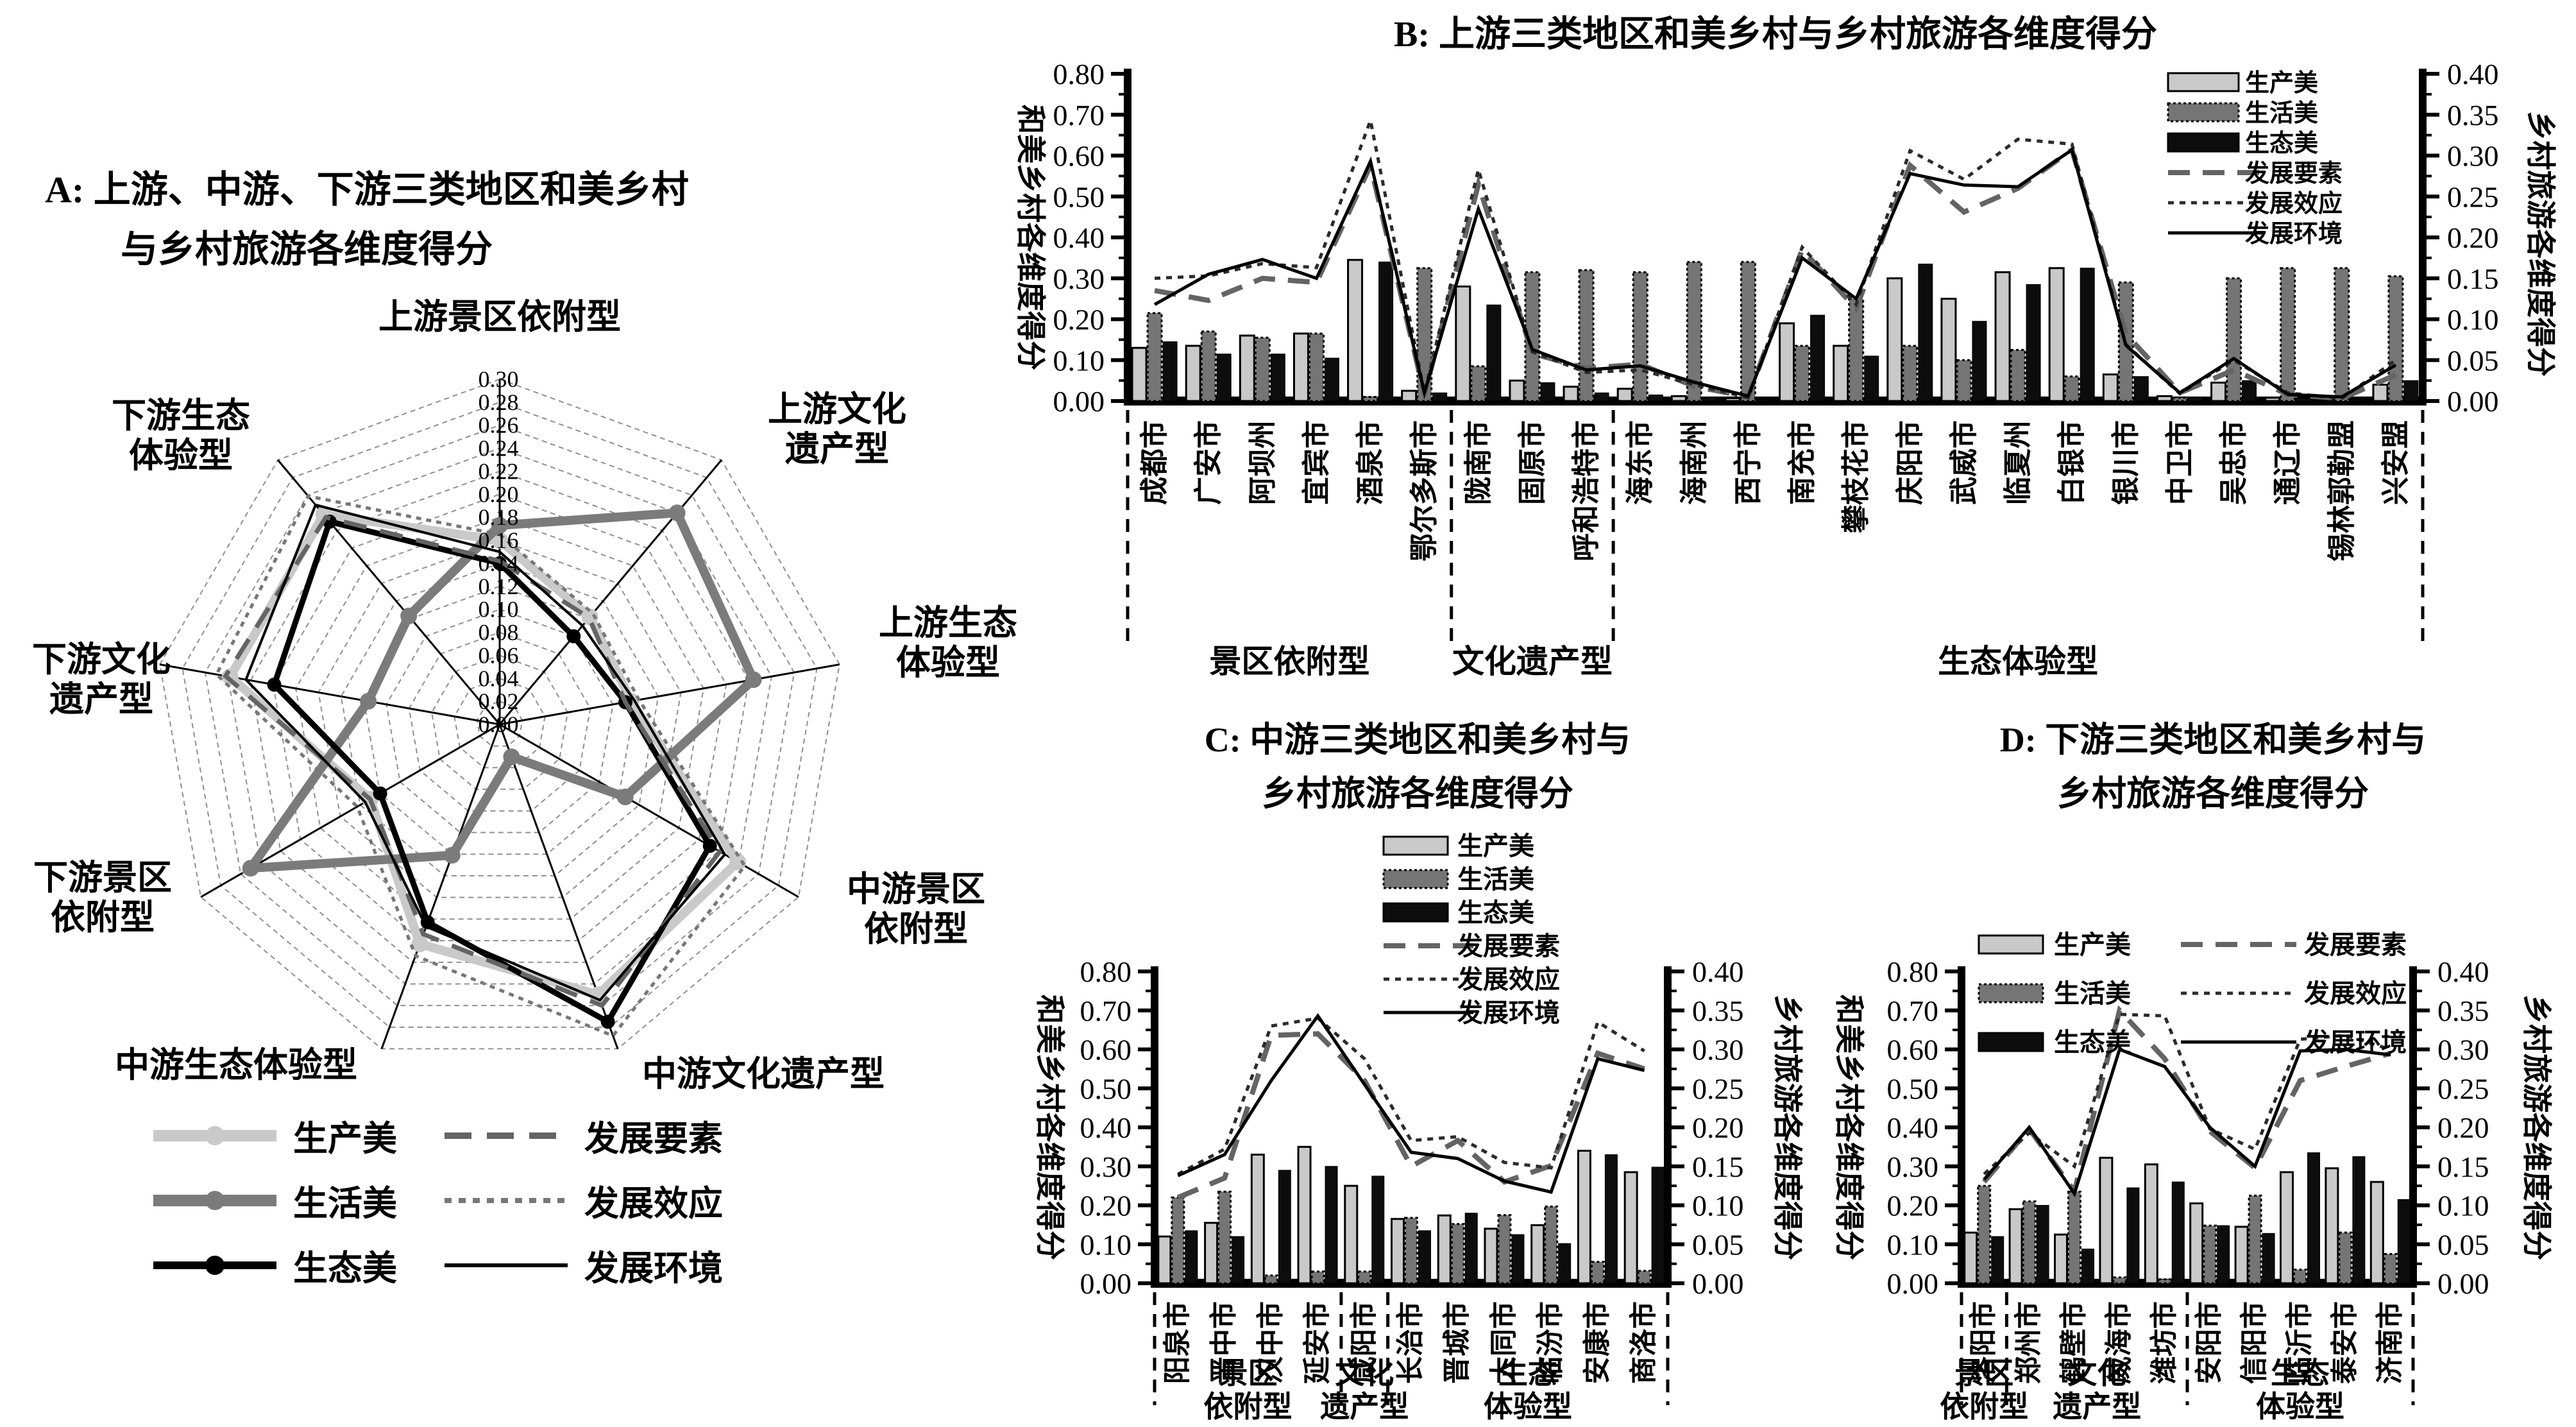  Describe the element at coordinates (916, 889) in the screenshot. I see `svg-text: 中游景区` at that location.